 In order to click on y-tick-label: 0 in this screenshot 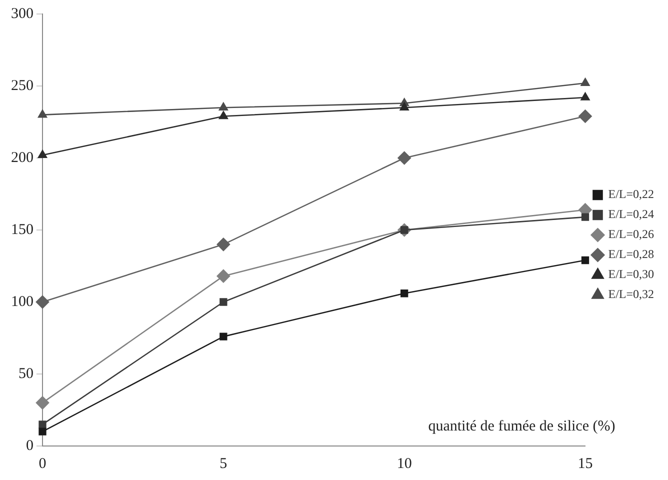, I will do `click(30, 446)`.